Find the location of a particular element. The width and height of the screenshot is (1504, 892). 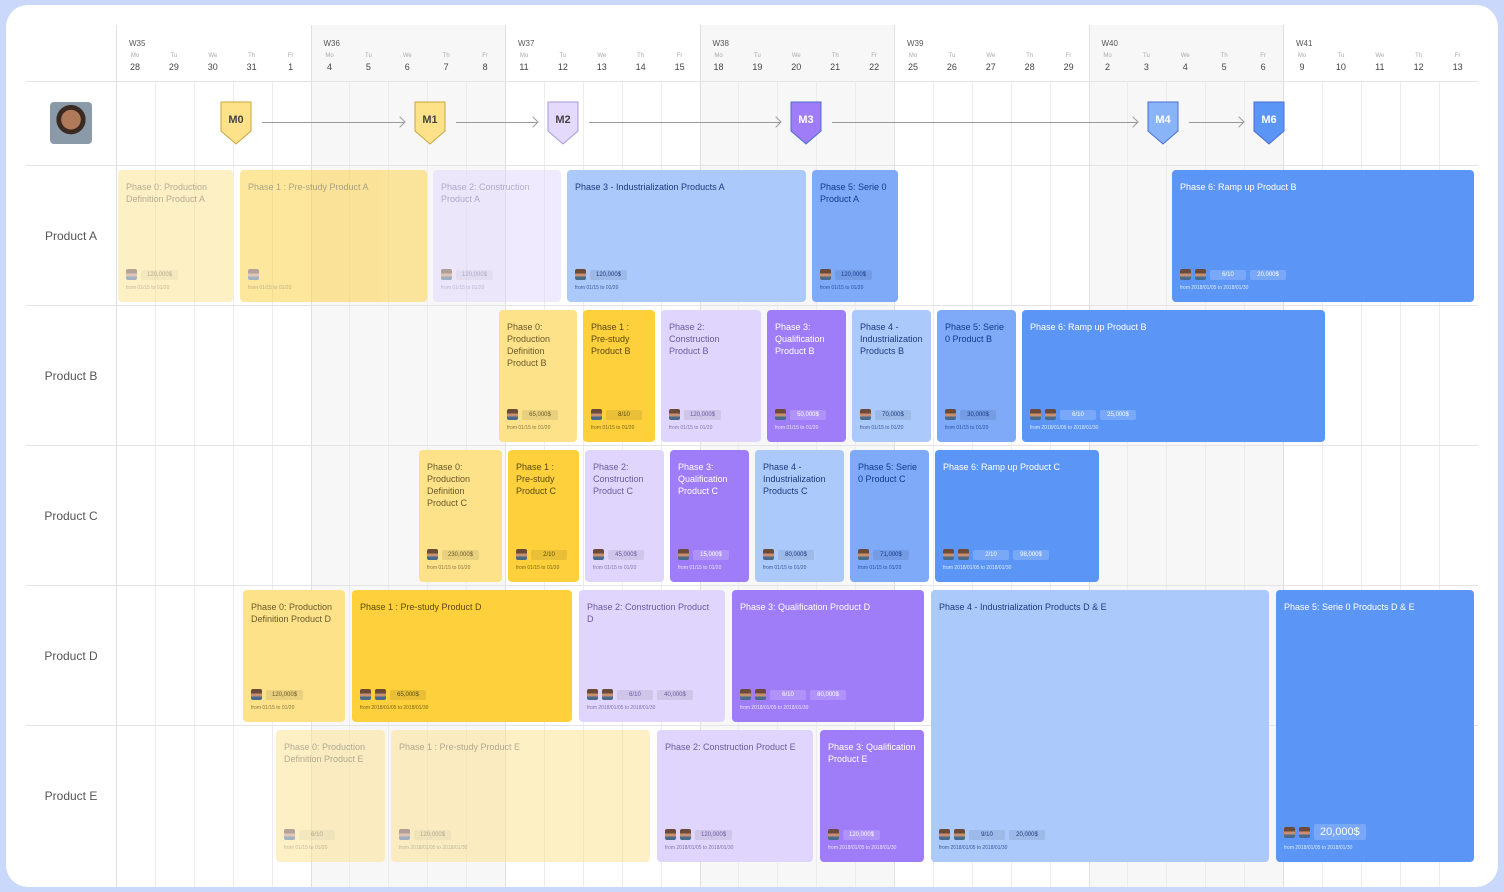

milestone-m0: M0 is located at coordinates (236, 123).